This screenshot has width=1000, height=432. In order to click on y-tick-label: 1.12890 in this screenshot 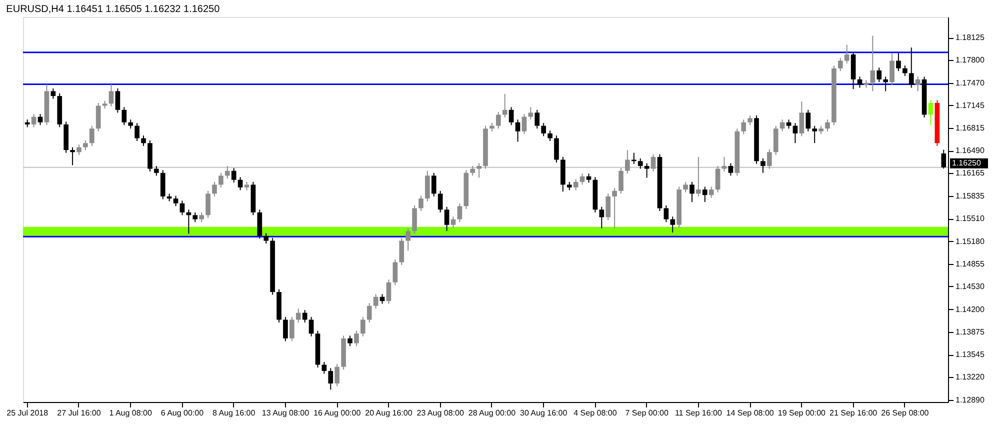, I will do `click(970, 400)`.